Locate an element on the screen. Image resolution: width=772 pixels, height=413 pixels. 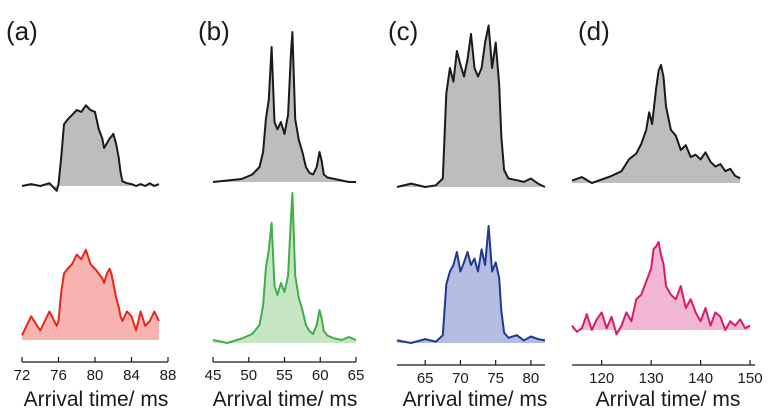
x-tick-label: 75 is located at coordinates (495, 378).